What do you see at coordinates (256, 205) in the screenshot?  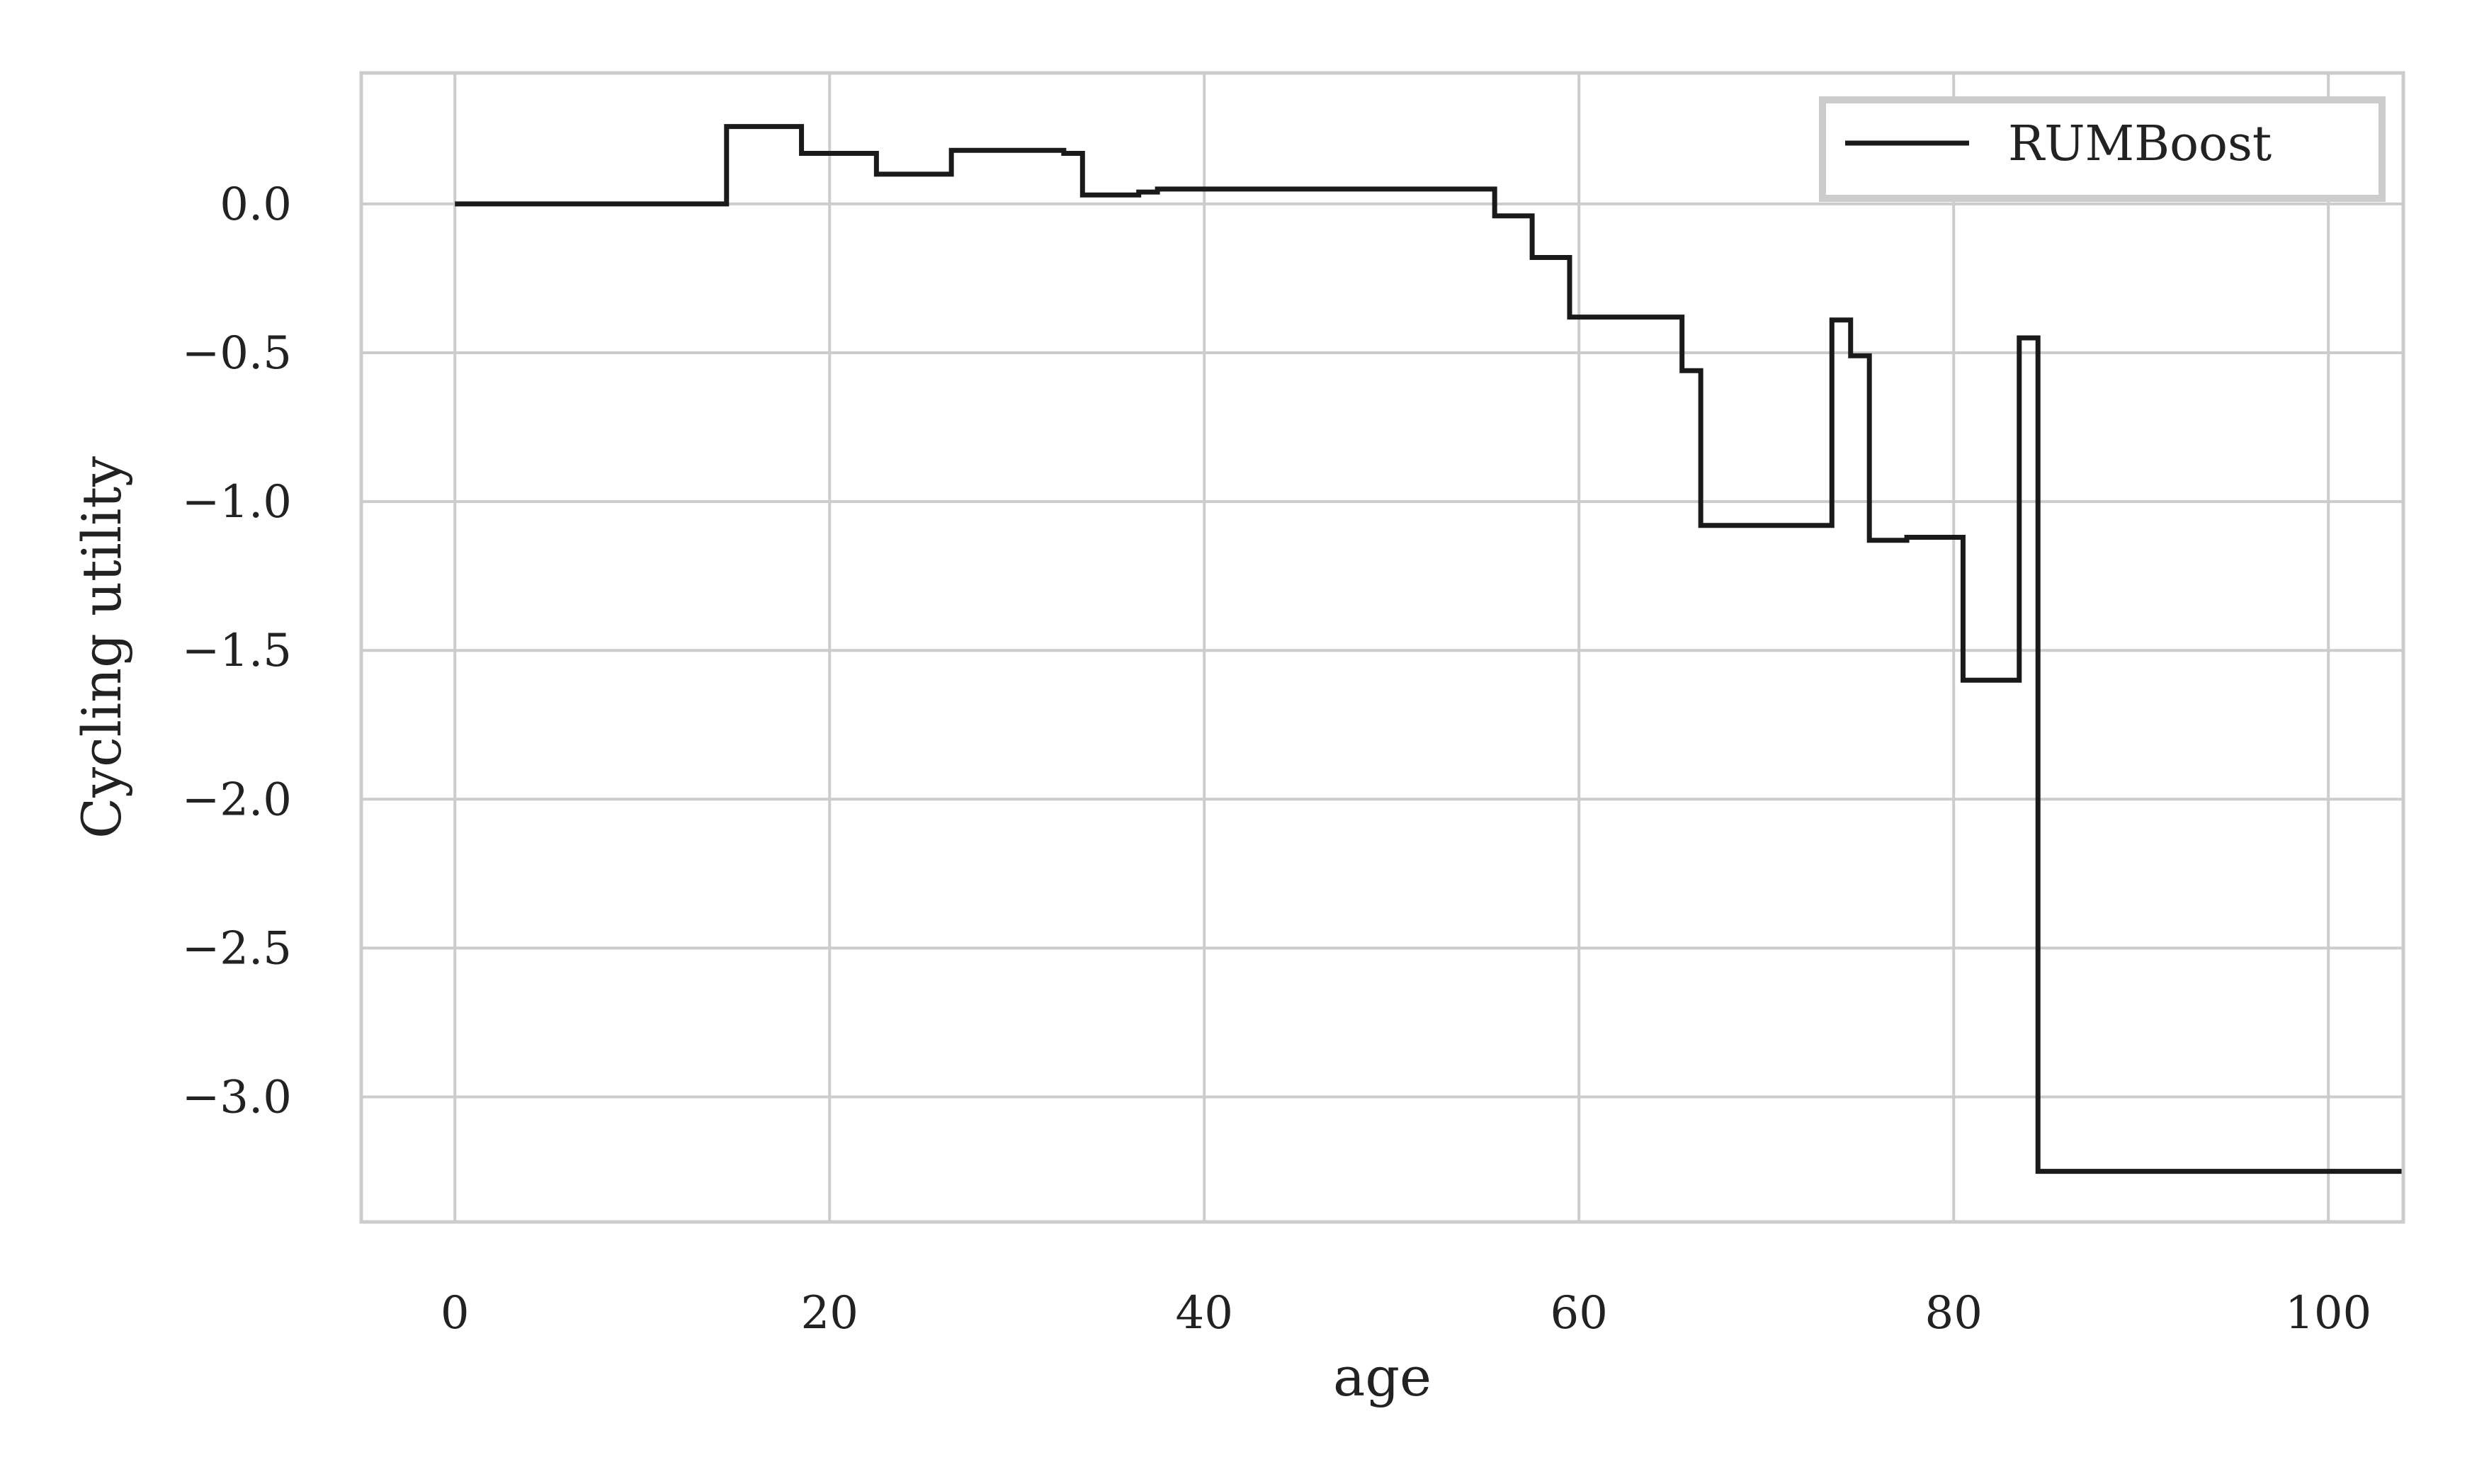 I see `y-tick-label-0: 0.0` at bounding box center [256, 205].